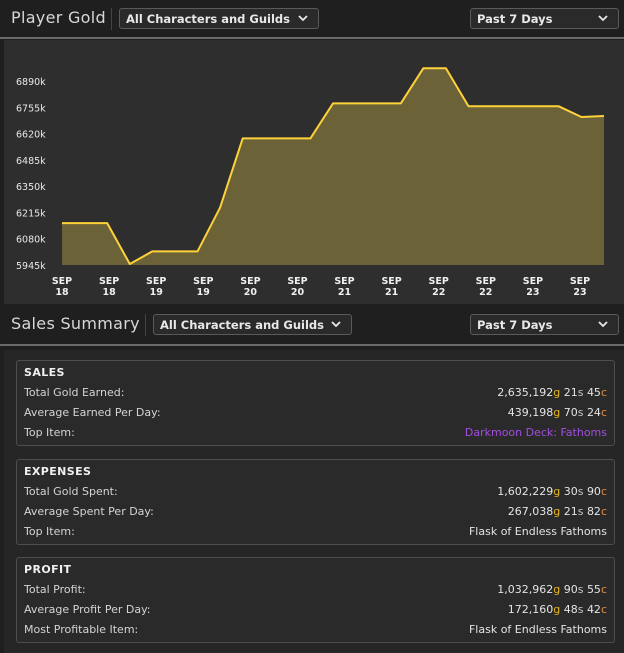 This screenshot has width=624, height=653. Describe the element at coordinates (208, 19) in the screenshot. I see `gold-character-dropdown-label: All Characters and Guilds` at that location.